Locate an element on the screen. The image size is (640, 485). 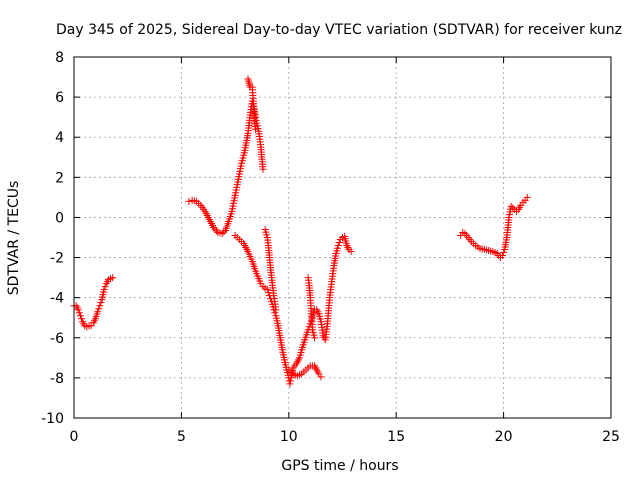
y-tick-label: -6 is located at coordinates (57, 339).